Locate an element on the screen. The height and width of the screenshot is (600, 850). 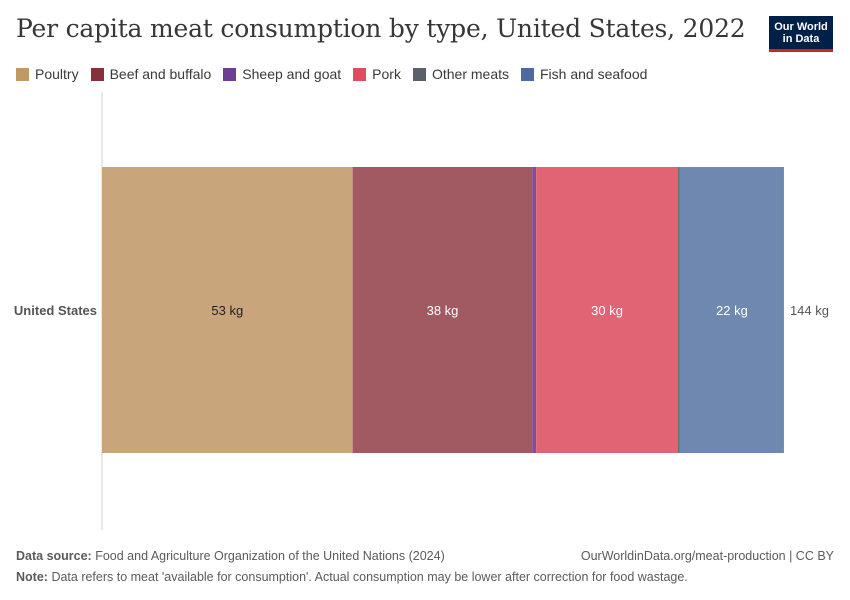
data-label: 30 kg is located at coordinates (607, 310).